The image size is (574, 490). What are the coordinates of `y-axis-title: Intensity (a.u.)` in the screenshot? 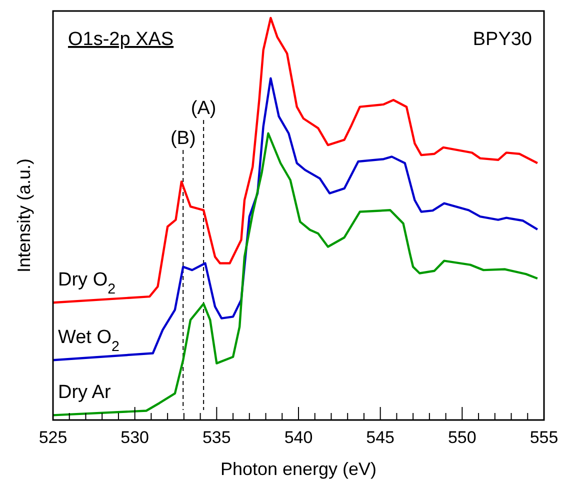 It's located at (24, 215).